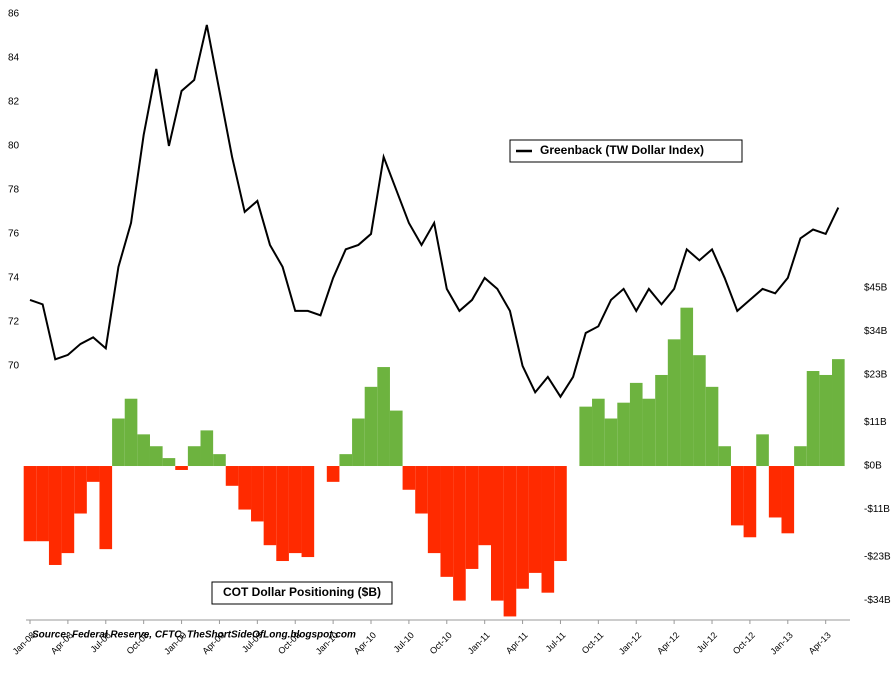 The width and height of the screenshot is (894, 691). What do you see at coordinates (876, 331) in the screenshot?
I see `y2-tick-label: $34B` at bounding box center [876, 331].